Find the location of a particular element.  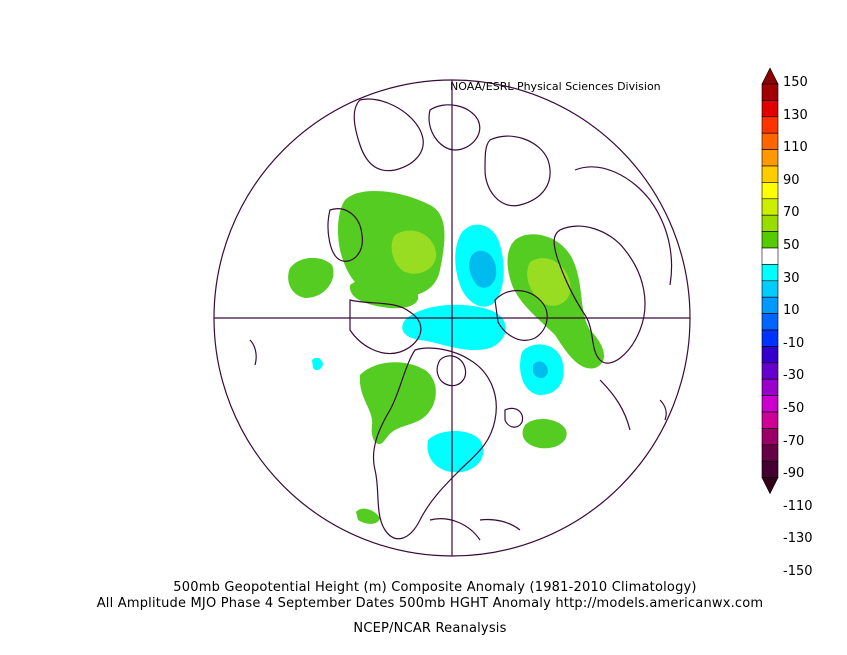

anomaly-positive-west is located at coordinates (311, 277).